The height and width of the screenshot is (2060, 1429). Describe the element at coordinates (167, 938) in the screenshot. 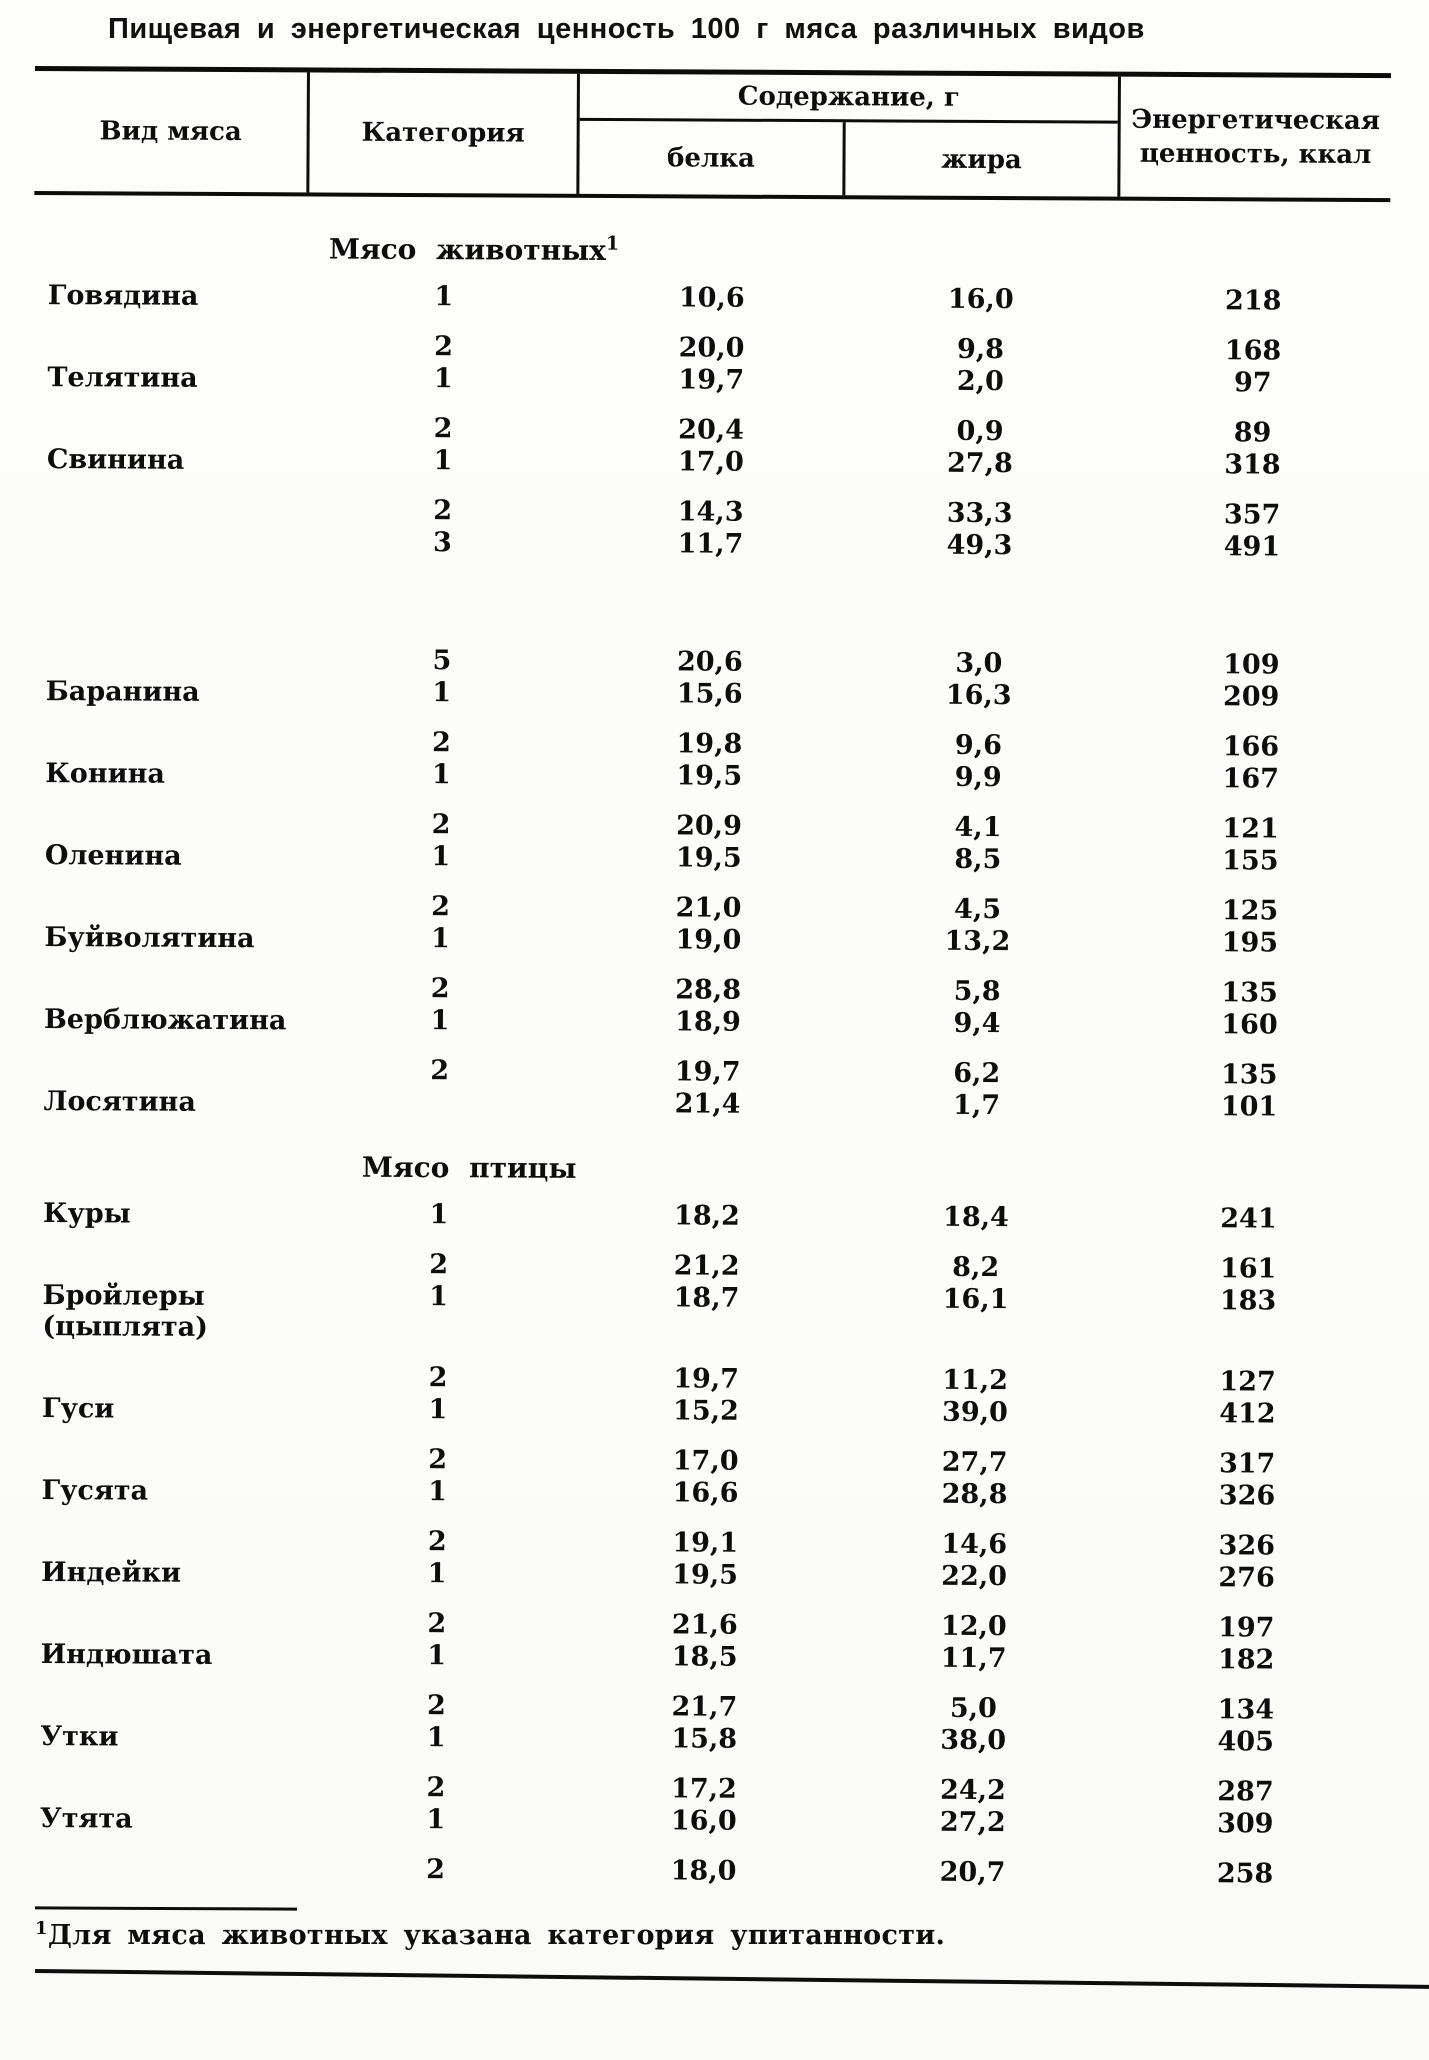

I see `cell-meat-name: Буйволятина` at that location.